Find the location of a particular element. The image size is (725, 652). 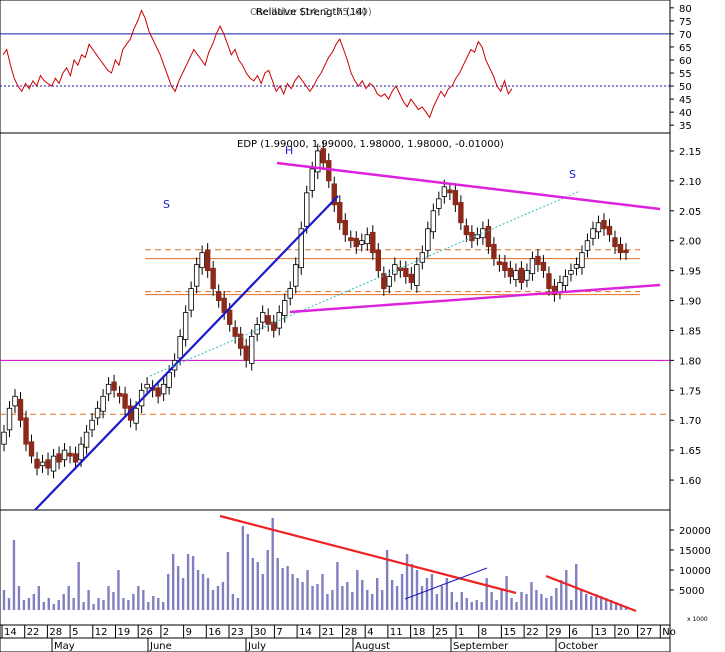

rsi-line is located at coordinates (257, 64).